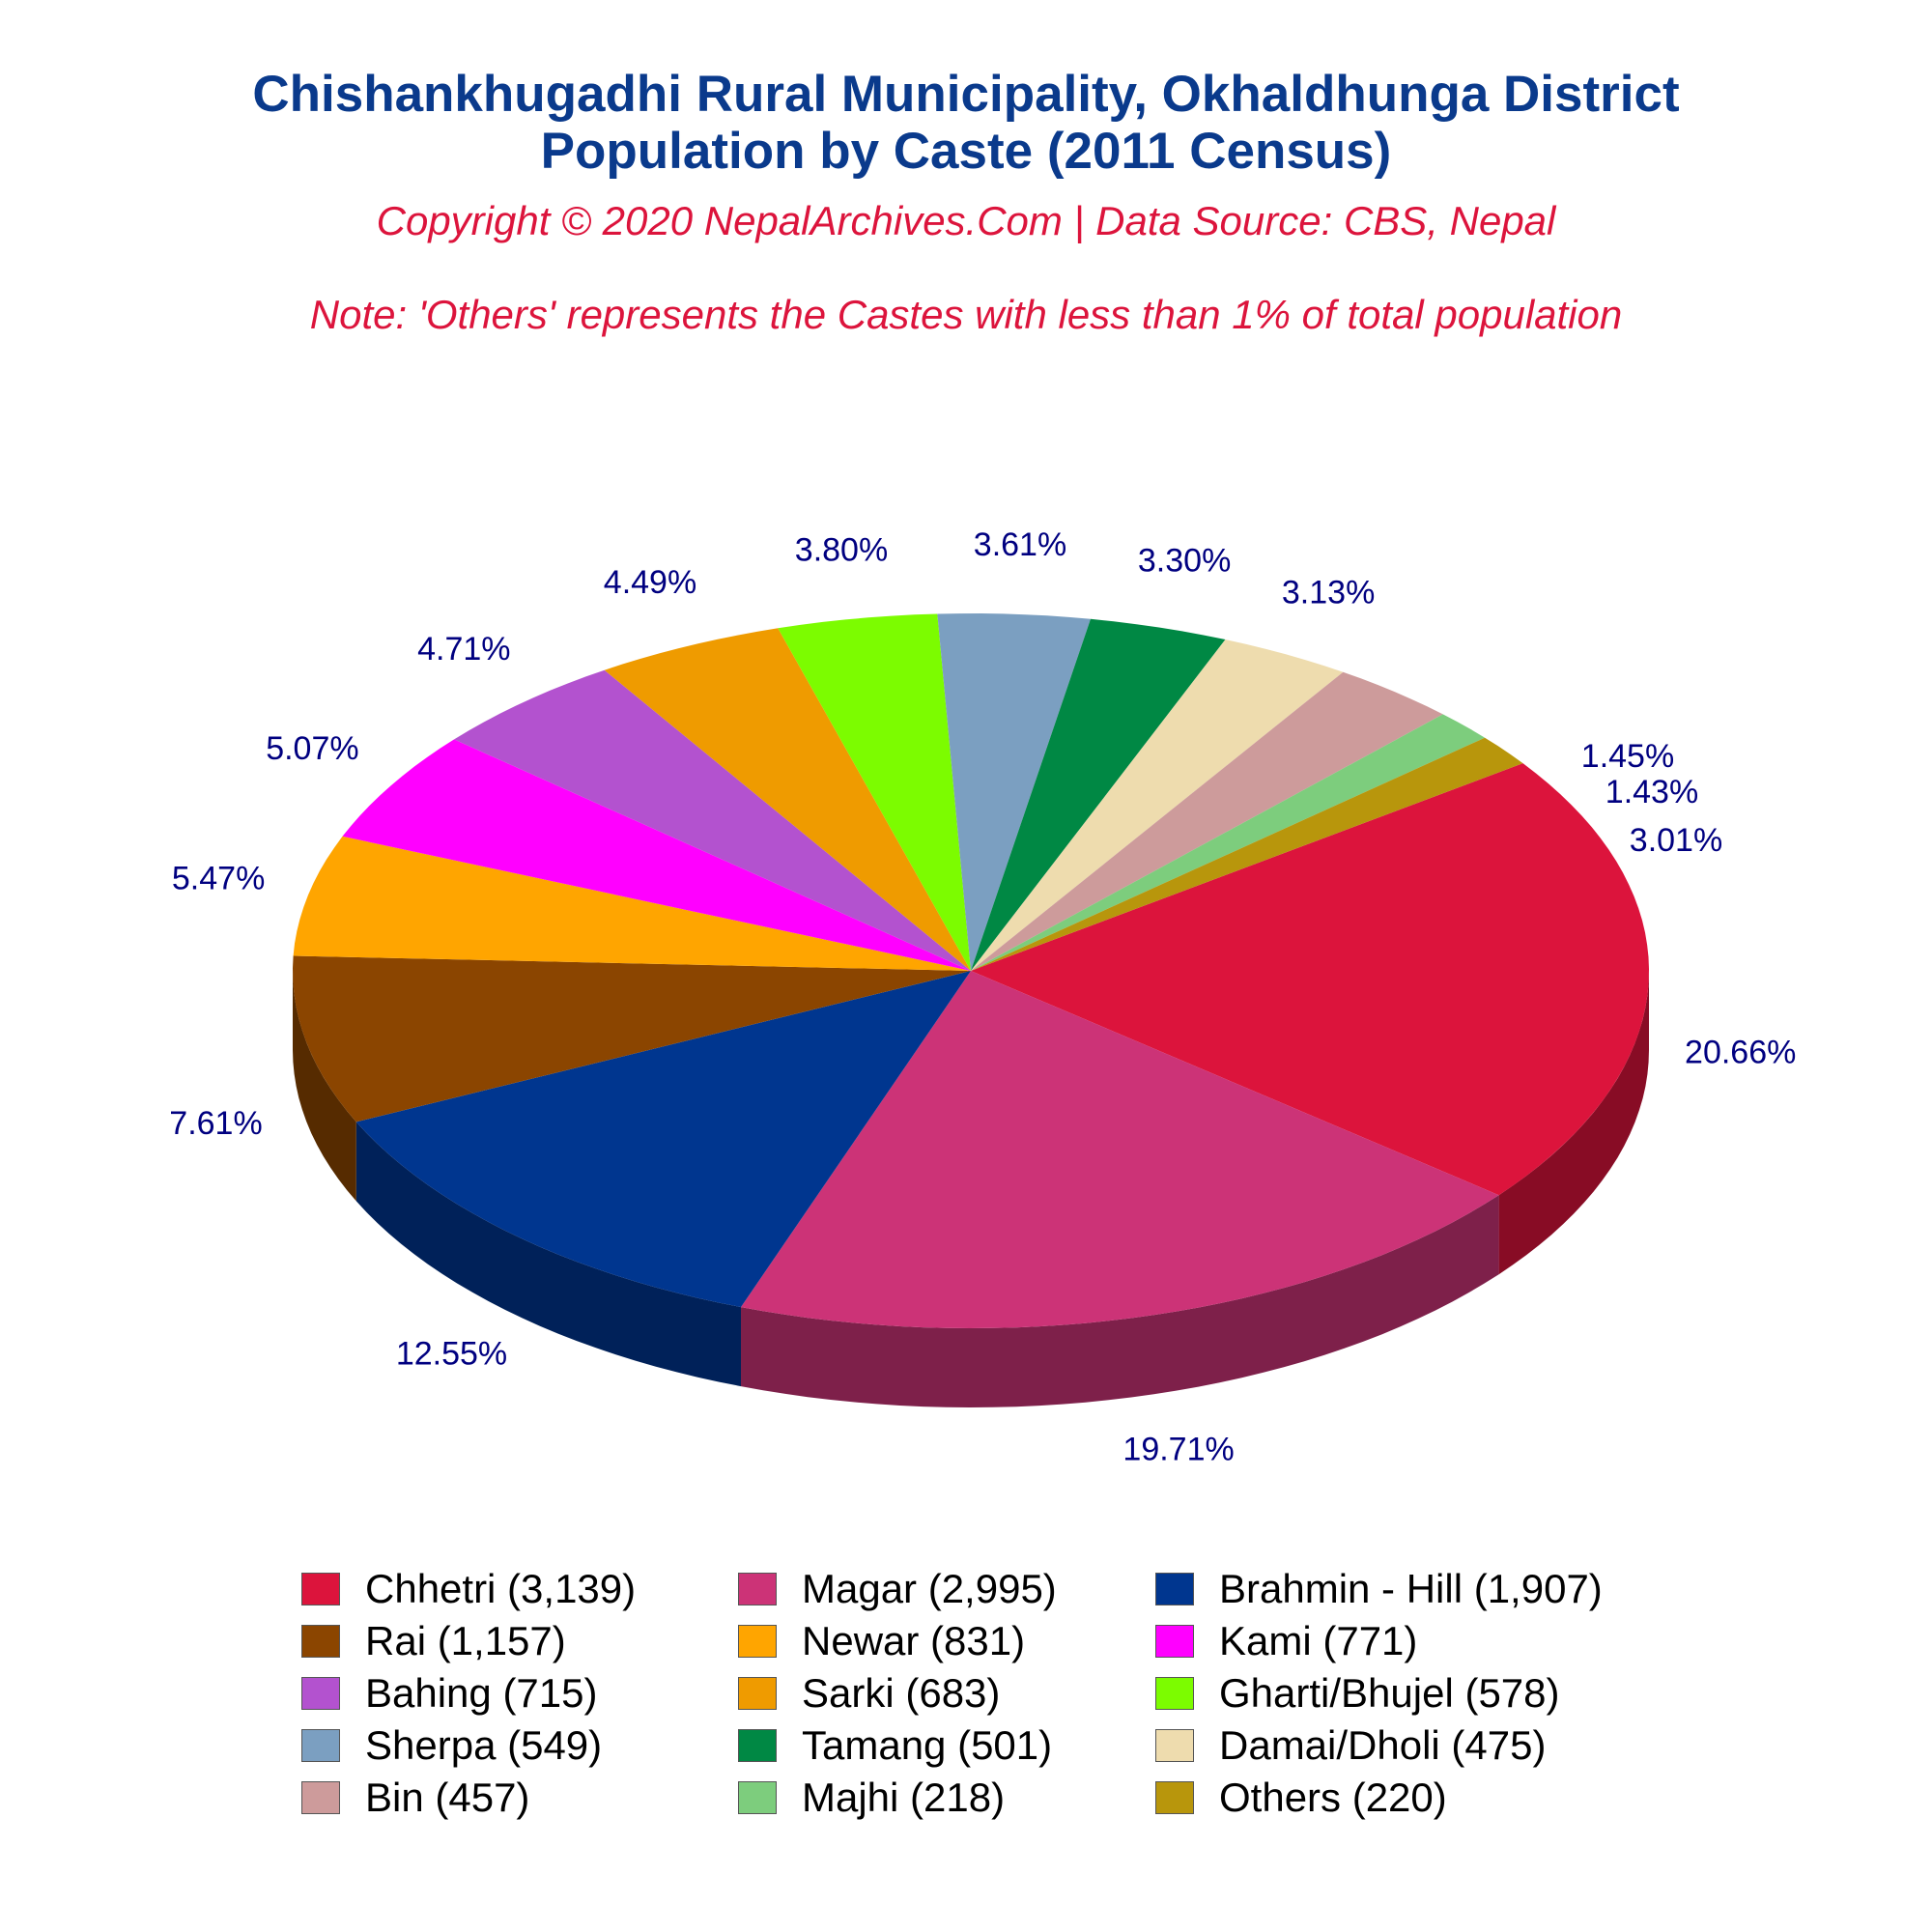  I want to click on legend-item: Gharti/Bhujel (578), so click(1357, 1693).